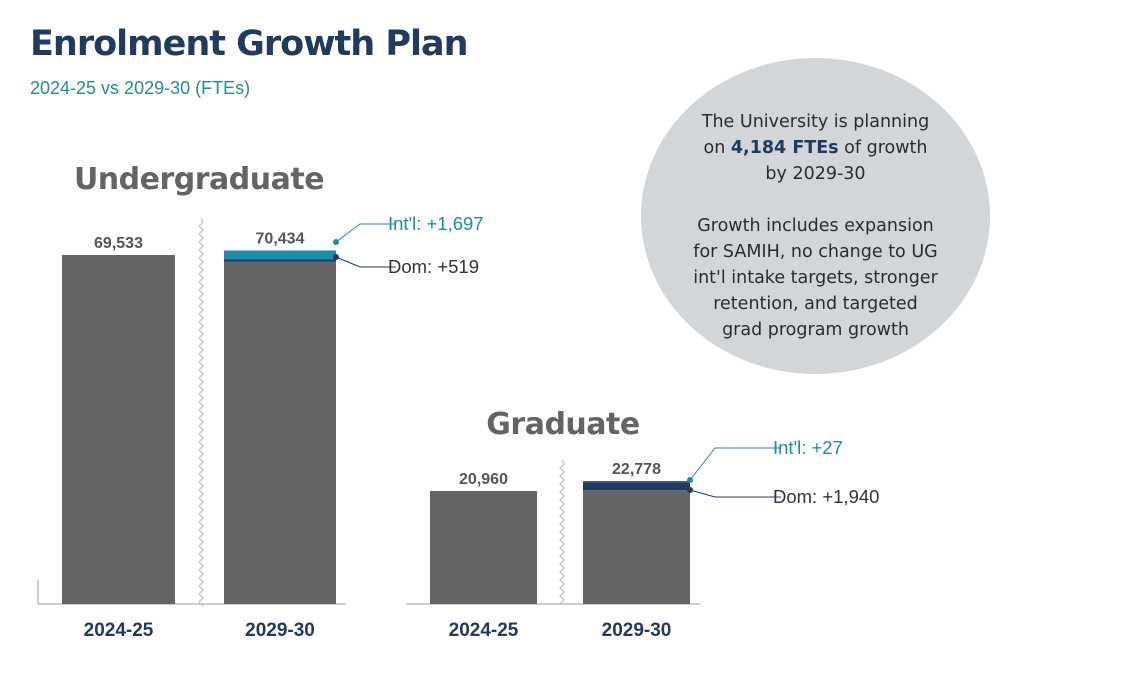 The width and height of the screenshot is (1136, 684). What do you see at coordinates (484, 630) in the screenshot?
I see `graduate-category-label: 2024-25` at bounding box center [484, 630].